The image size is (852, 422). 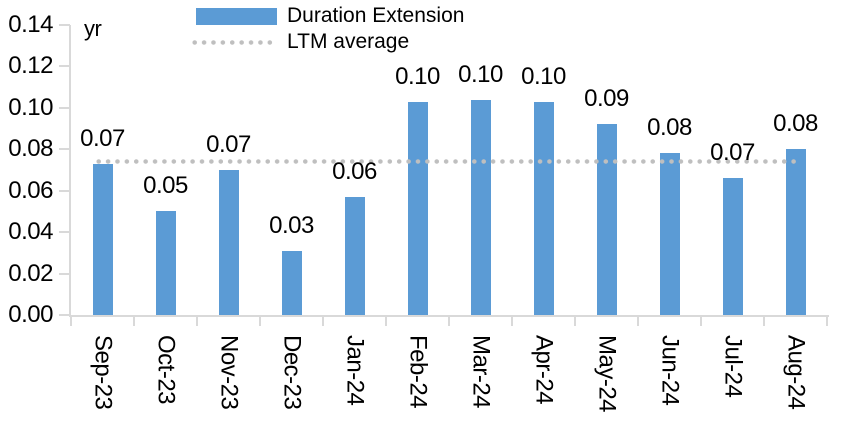 I want to click on y-axis-line, so click(x=70, y=171).